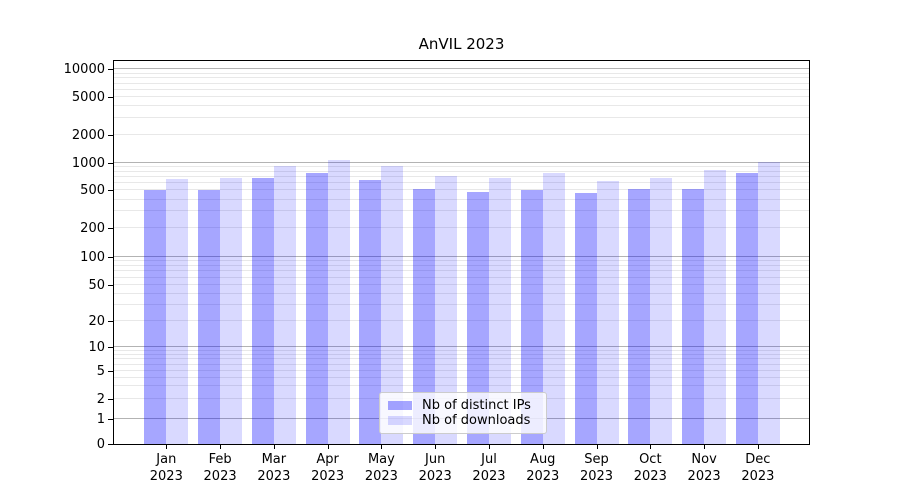 This screenshot has height=500, width=900. I want to click on bar-downloads-jul, so click(499, 310).